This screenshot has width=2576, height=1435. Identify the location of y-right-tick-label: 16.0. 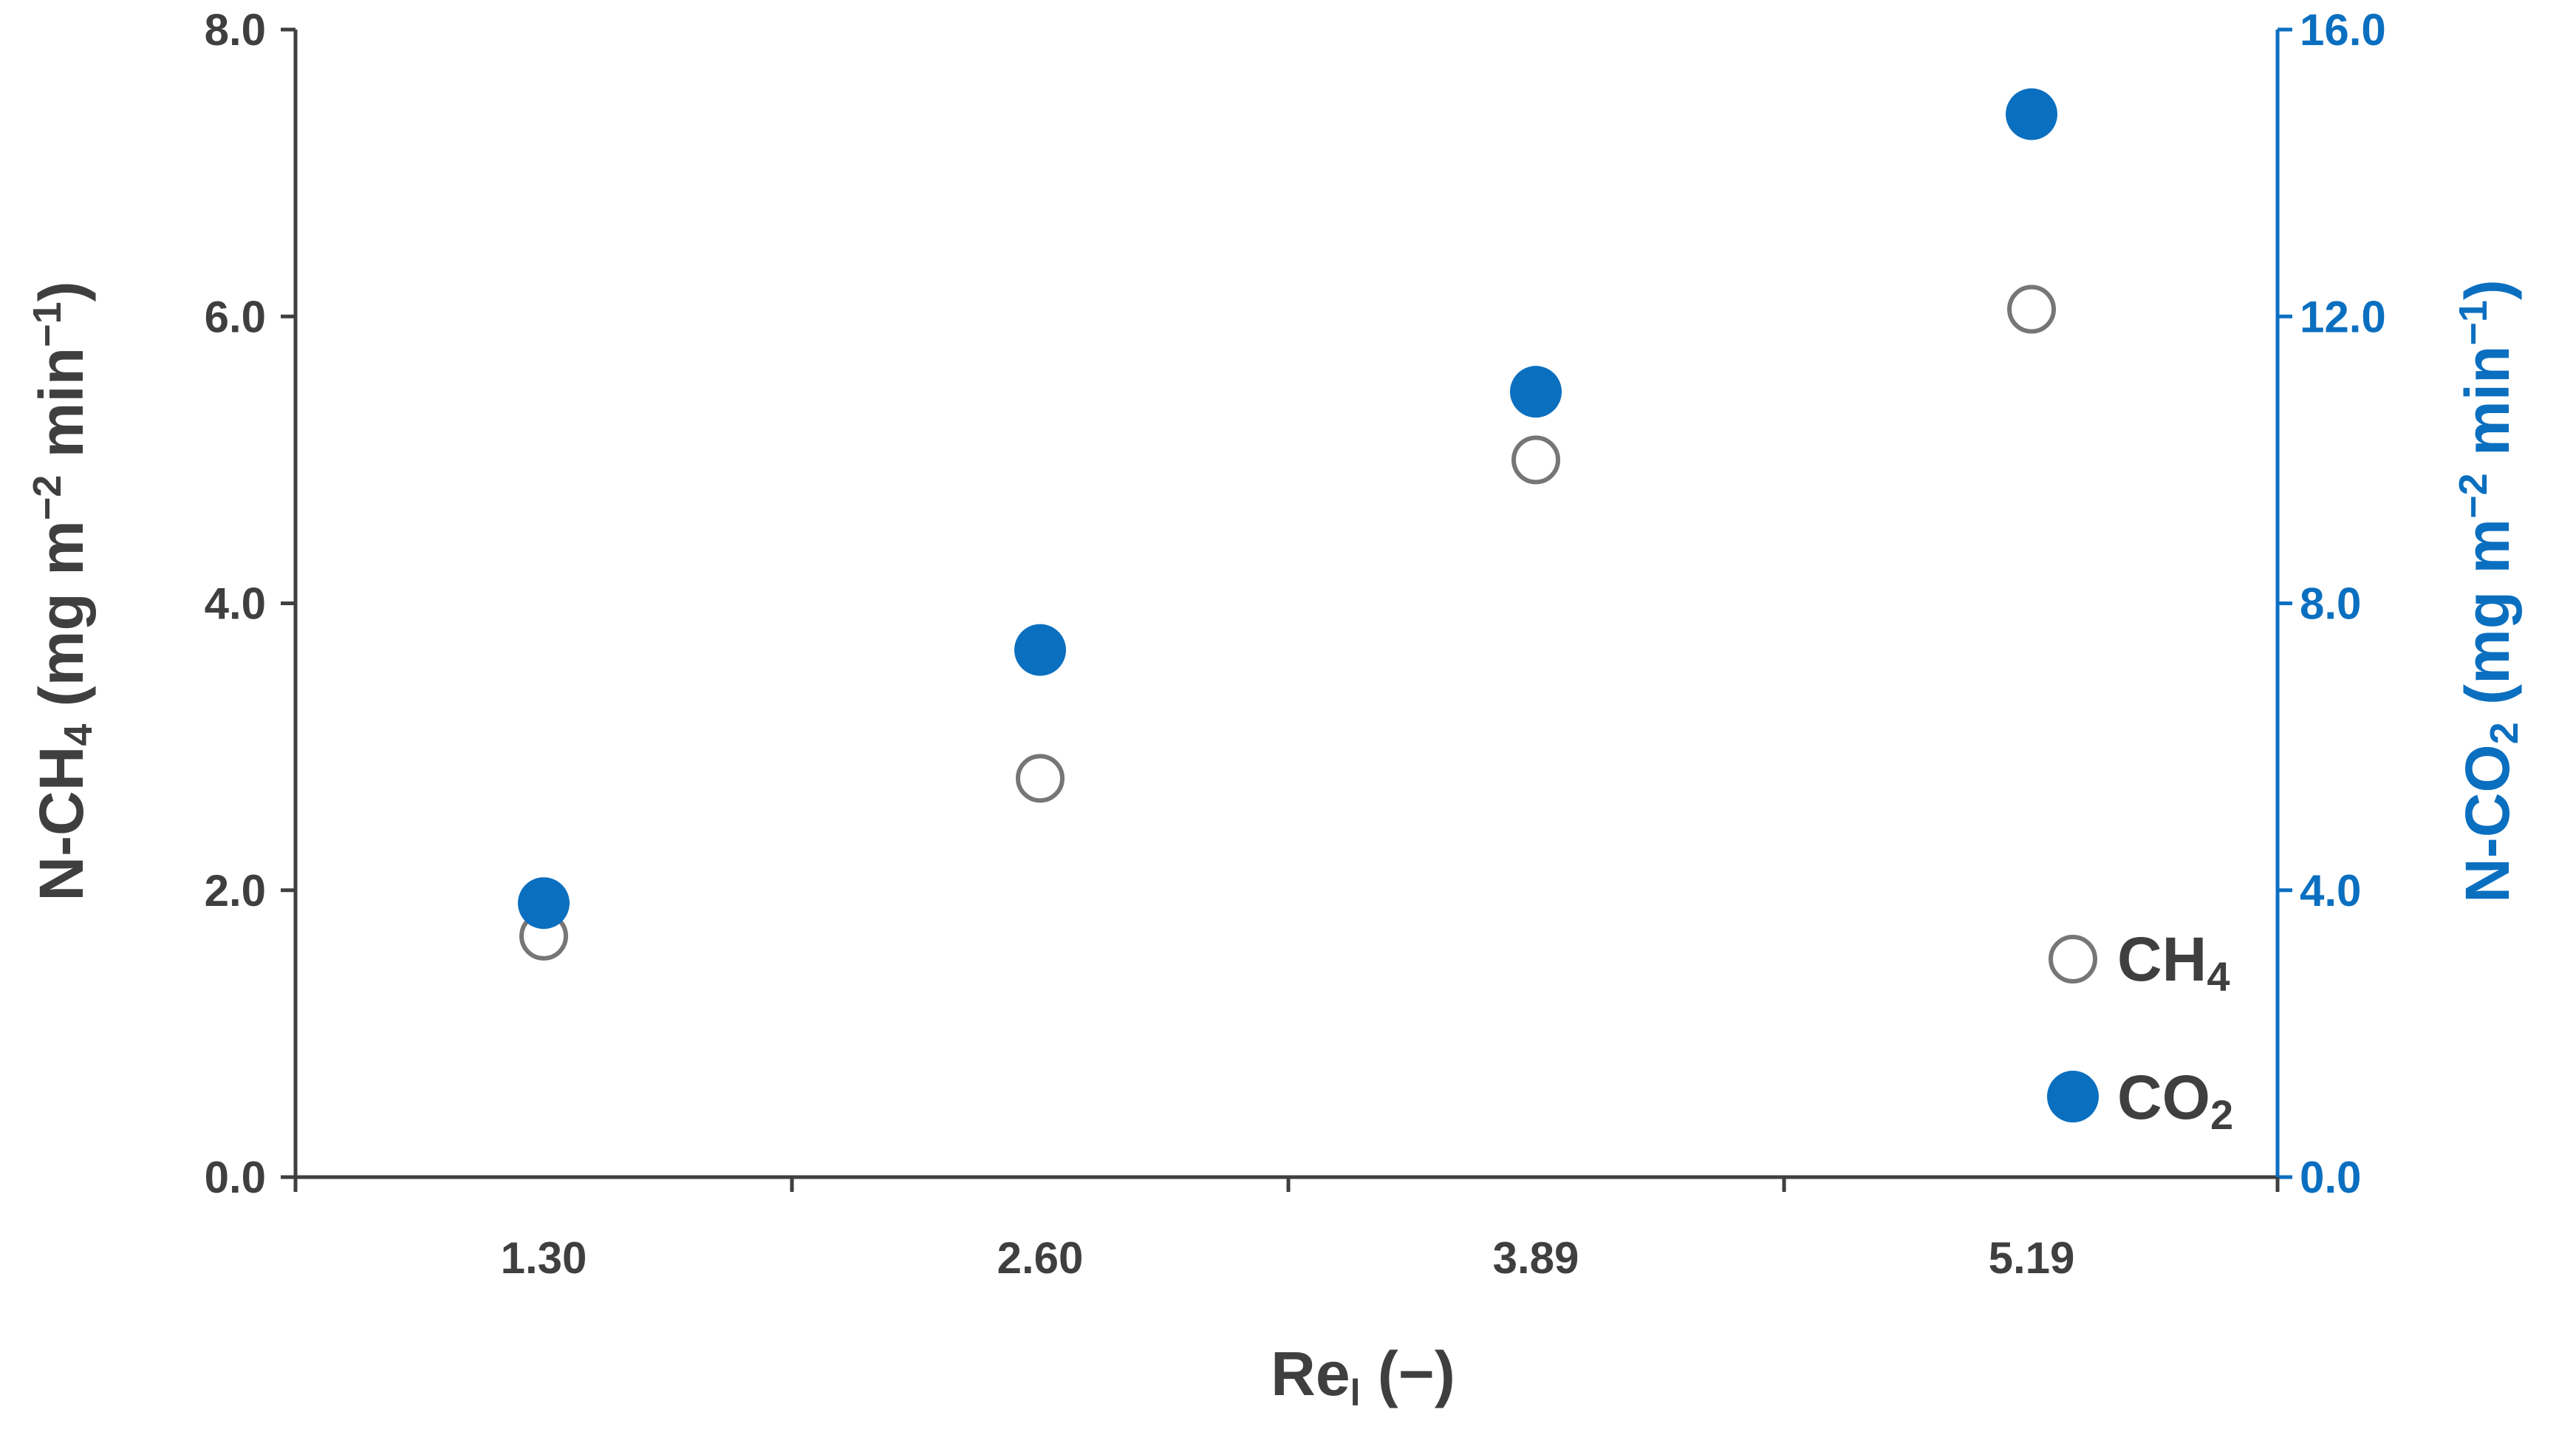
(2343, 30).